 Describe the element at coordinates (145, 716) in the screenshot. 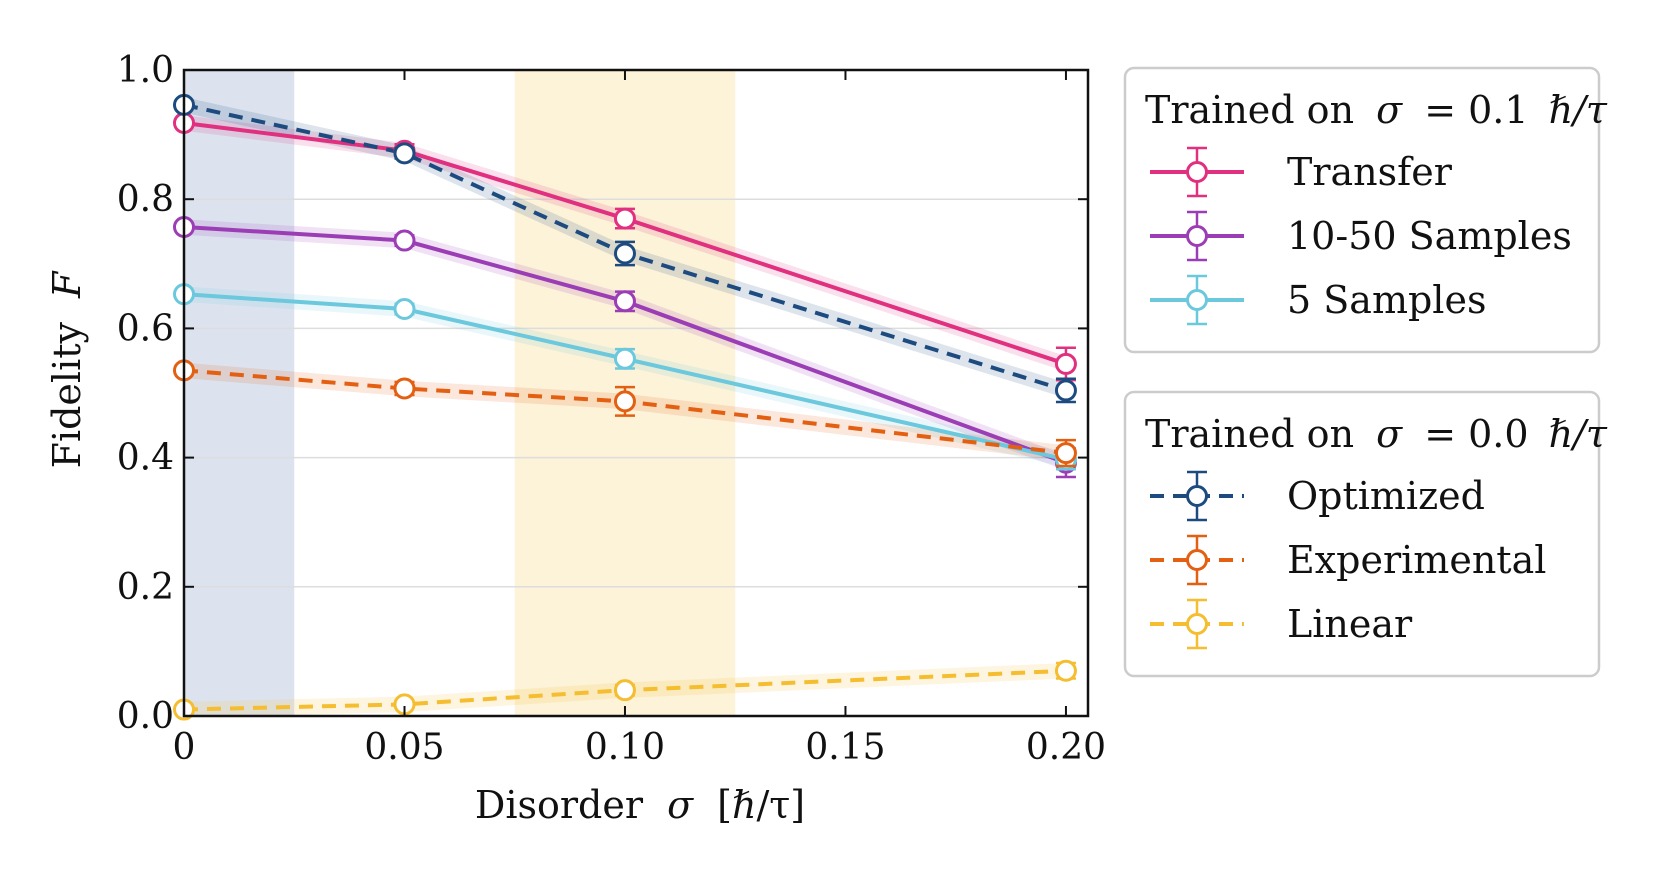

I see `y-tick-label: 0.0` at that location.